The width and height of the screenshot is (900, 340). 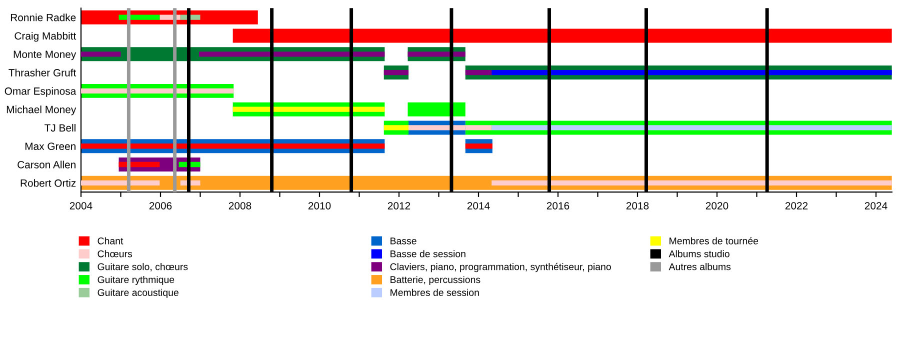 What do you see at coordinates (500, 267) in the screenshot?
I see `legend-label: Claviers, piano, programmation, synthétiseur, piano` at bounding box center [500, 267].